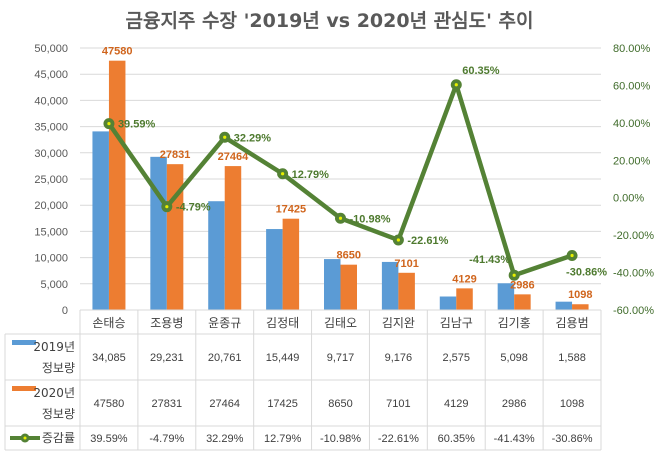  Describe the element at coordinates (54, 393) in the screenshot. I see `legend-label-2020: 2020년` at that location.